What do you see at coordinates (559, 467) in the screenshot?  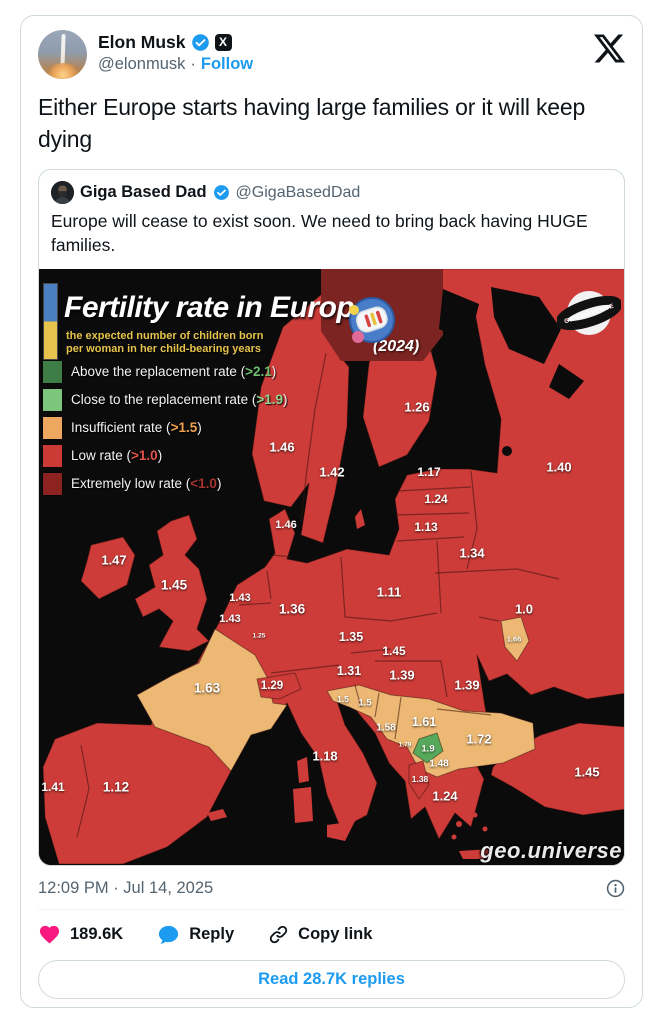 I see `map-value-russia: 1.40` at bounding box center [559, 467].